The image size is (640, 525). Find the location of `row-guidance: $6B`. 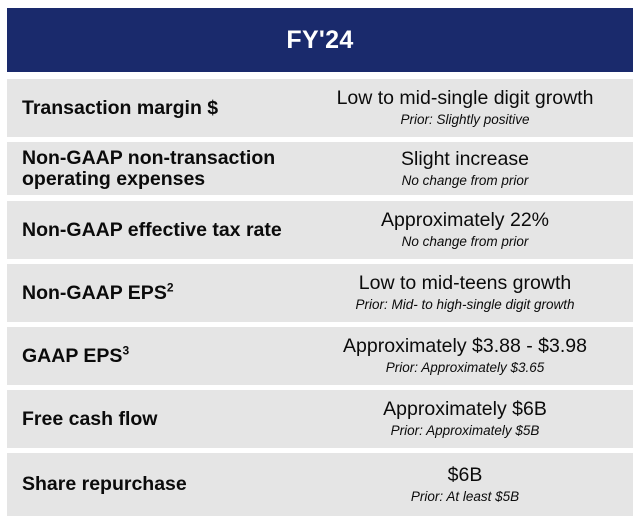

row-guidance: $6B is located at coordinates (465, 474).